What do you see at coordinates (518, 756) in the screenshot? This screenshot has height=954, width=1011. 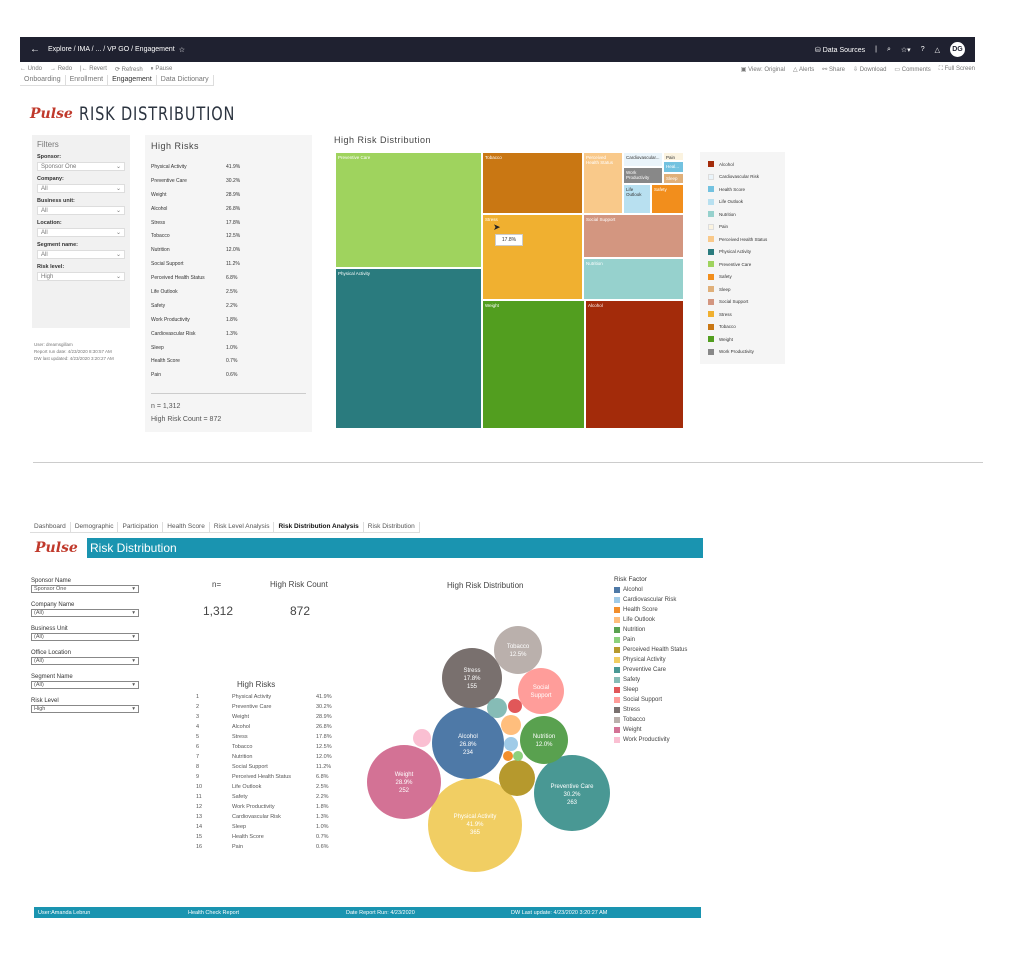 I see `bubble-pain` at bounding box center [518, 756].